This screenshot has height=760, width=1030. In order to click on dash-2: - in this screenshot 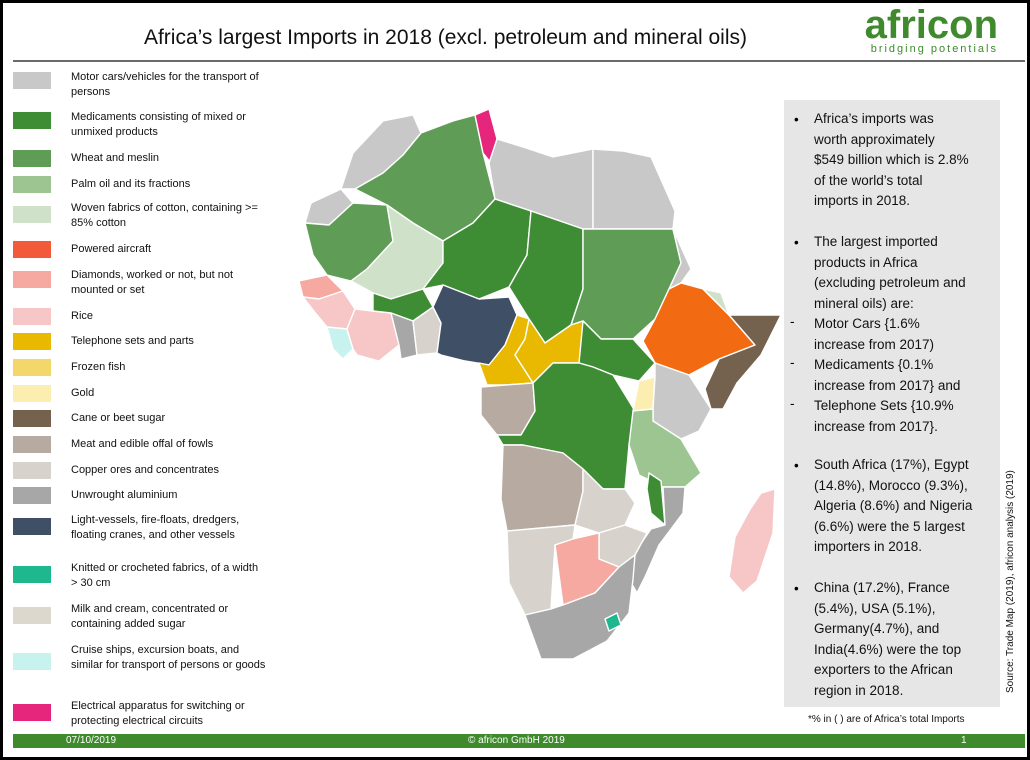, I will do `click(792, 362)`.